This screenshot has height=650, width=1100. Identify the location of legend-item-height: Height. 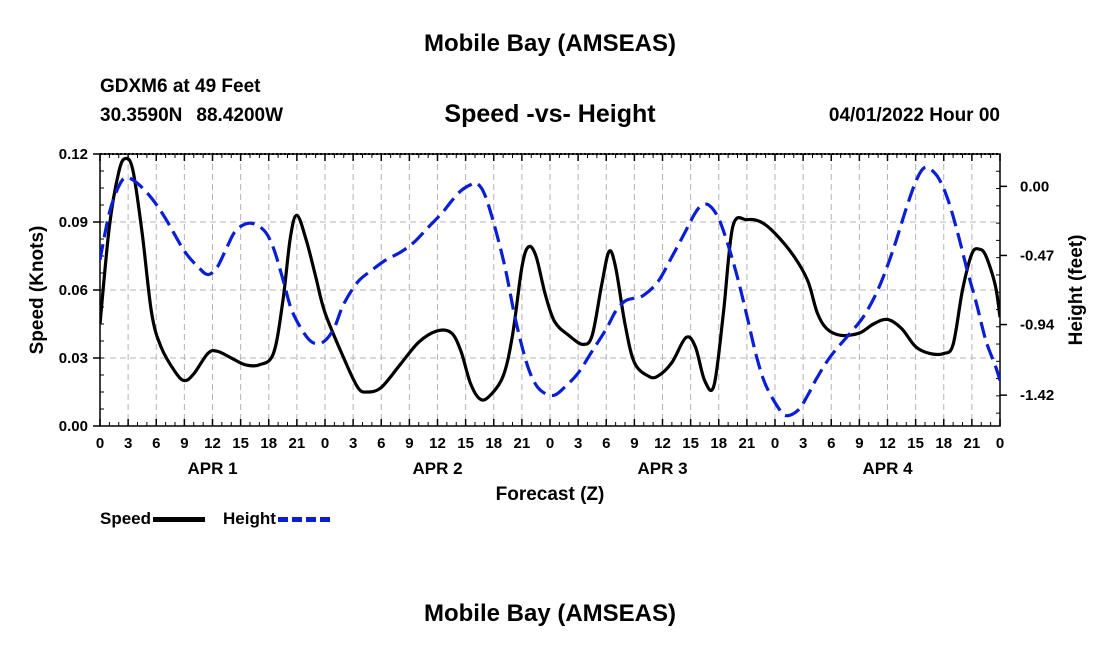
(276, 519).